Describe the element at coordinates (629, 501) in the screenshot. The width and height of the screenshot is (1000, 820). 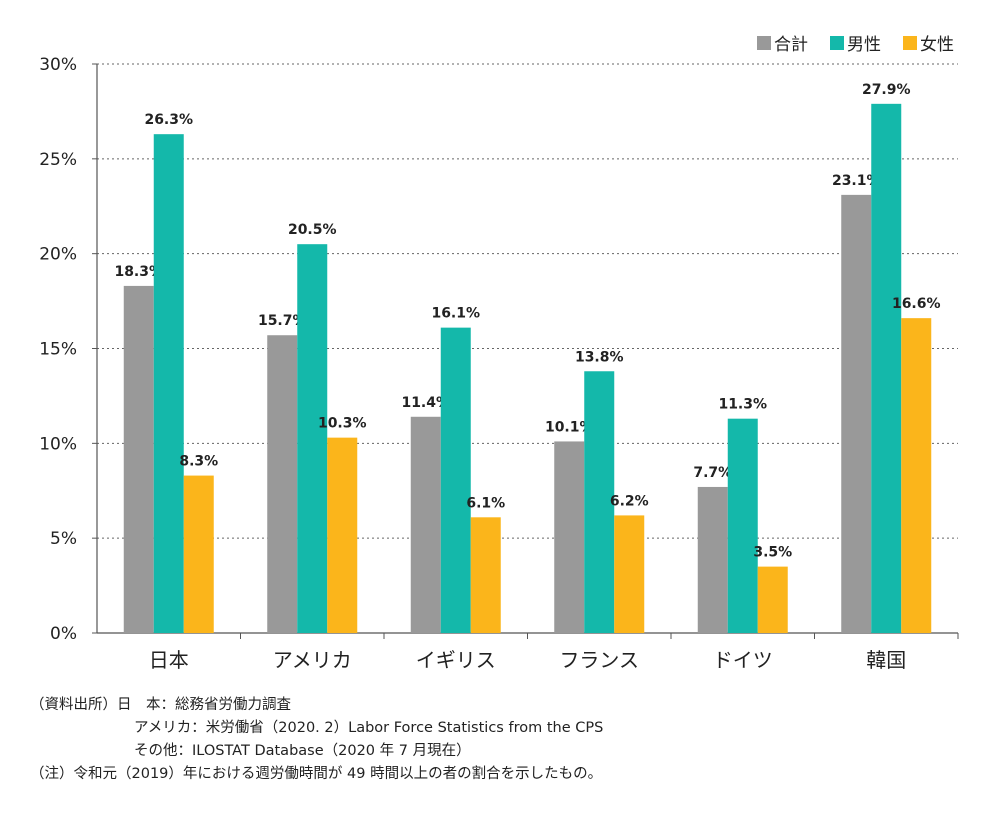
I see `data-label-female: 6.2%` at that location.